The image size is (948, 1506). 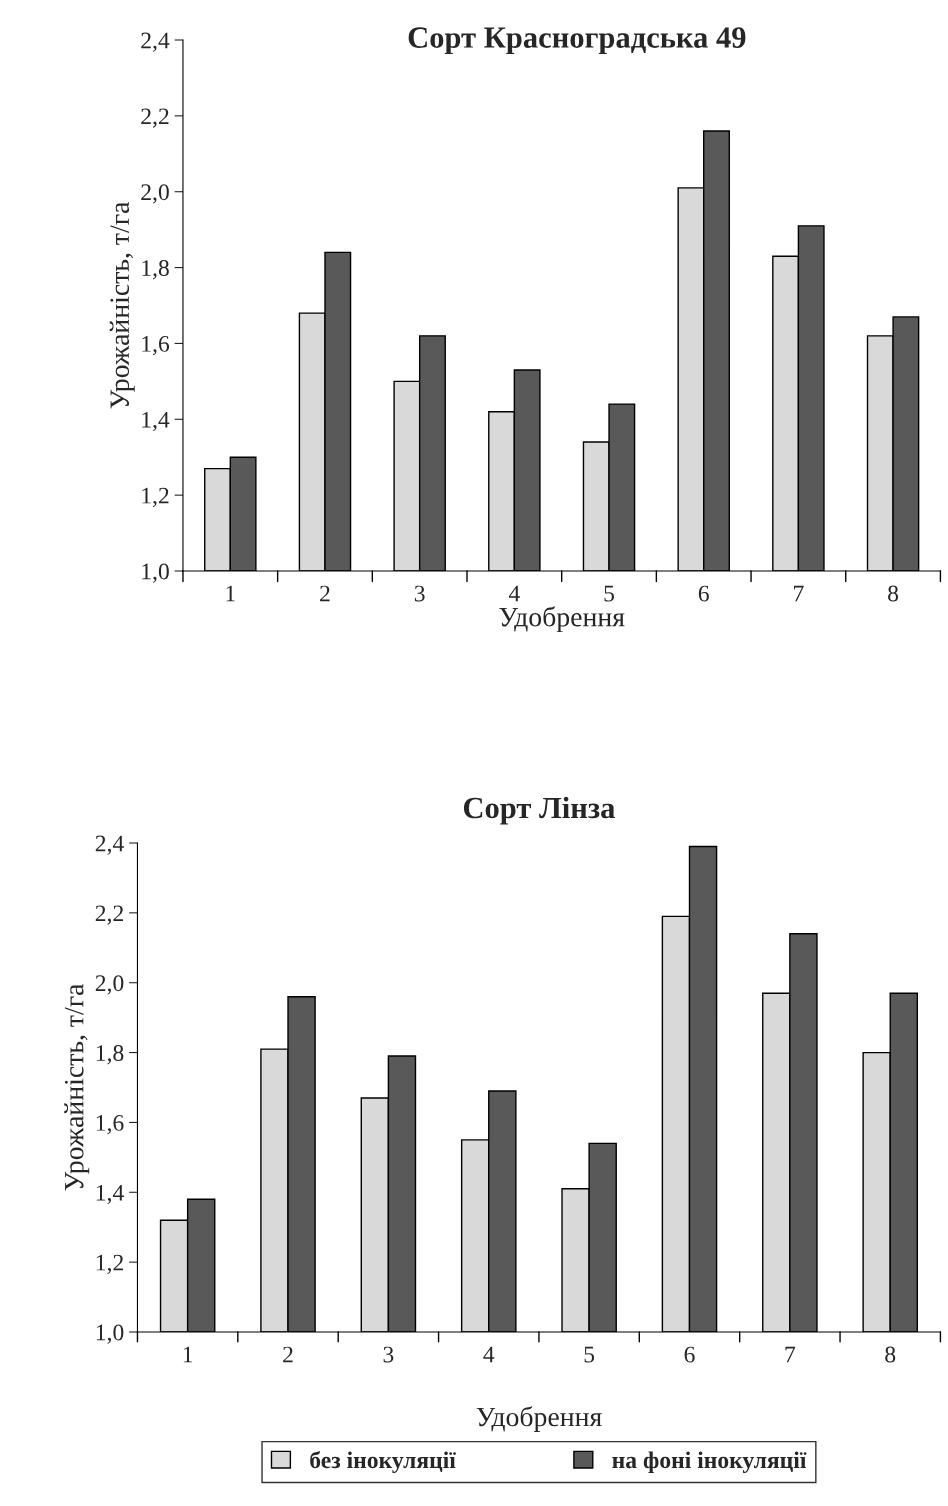 I want to click on chart-title: Сорт Красноградська 49, so click(x=577, y=41).